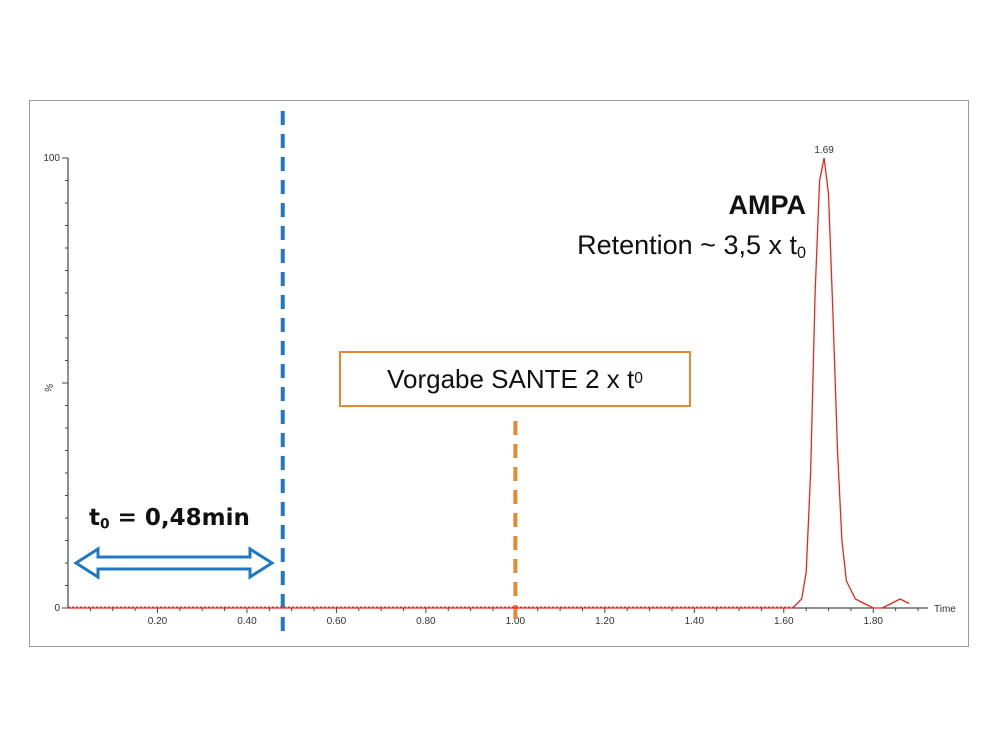  I want to click on x-tick-label: 1.00, so click(516, 621).